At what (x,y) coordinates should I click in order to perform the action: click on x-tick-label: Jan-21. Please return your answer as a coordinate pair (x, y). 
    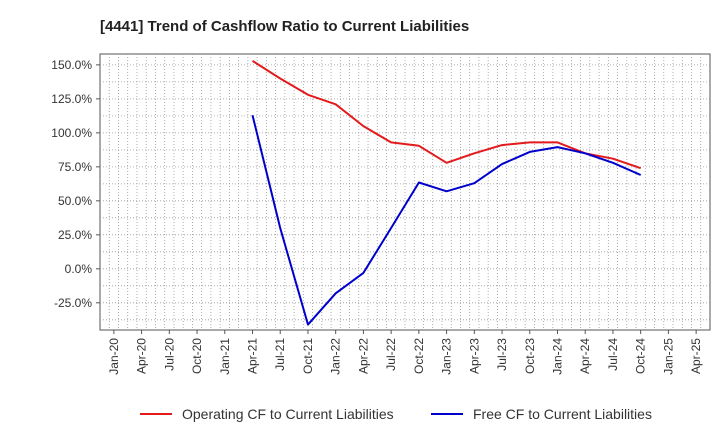
    Looking at the image, I should click on (225, 356).